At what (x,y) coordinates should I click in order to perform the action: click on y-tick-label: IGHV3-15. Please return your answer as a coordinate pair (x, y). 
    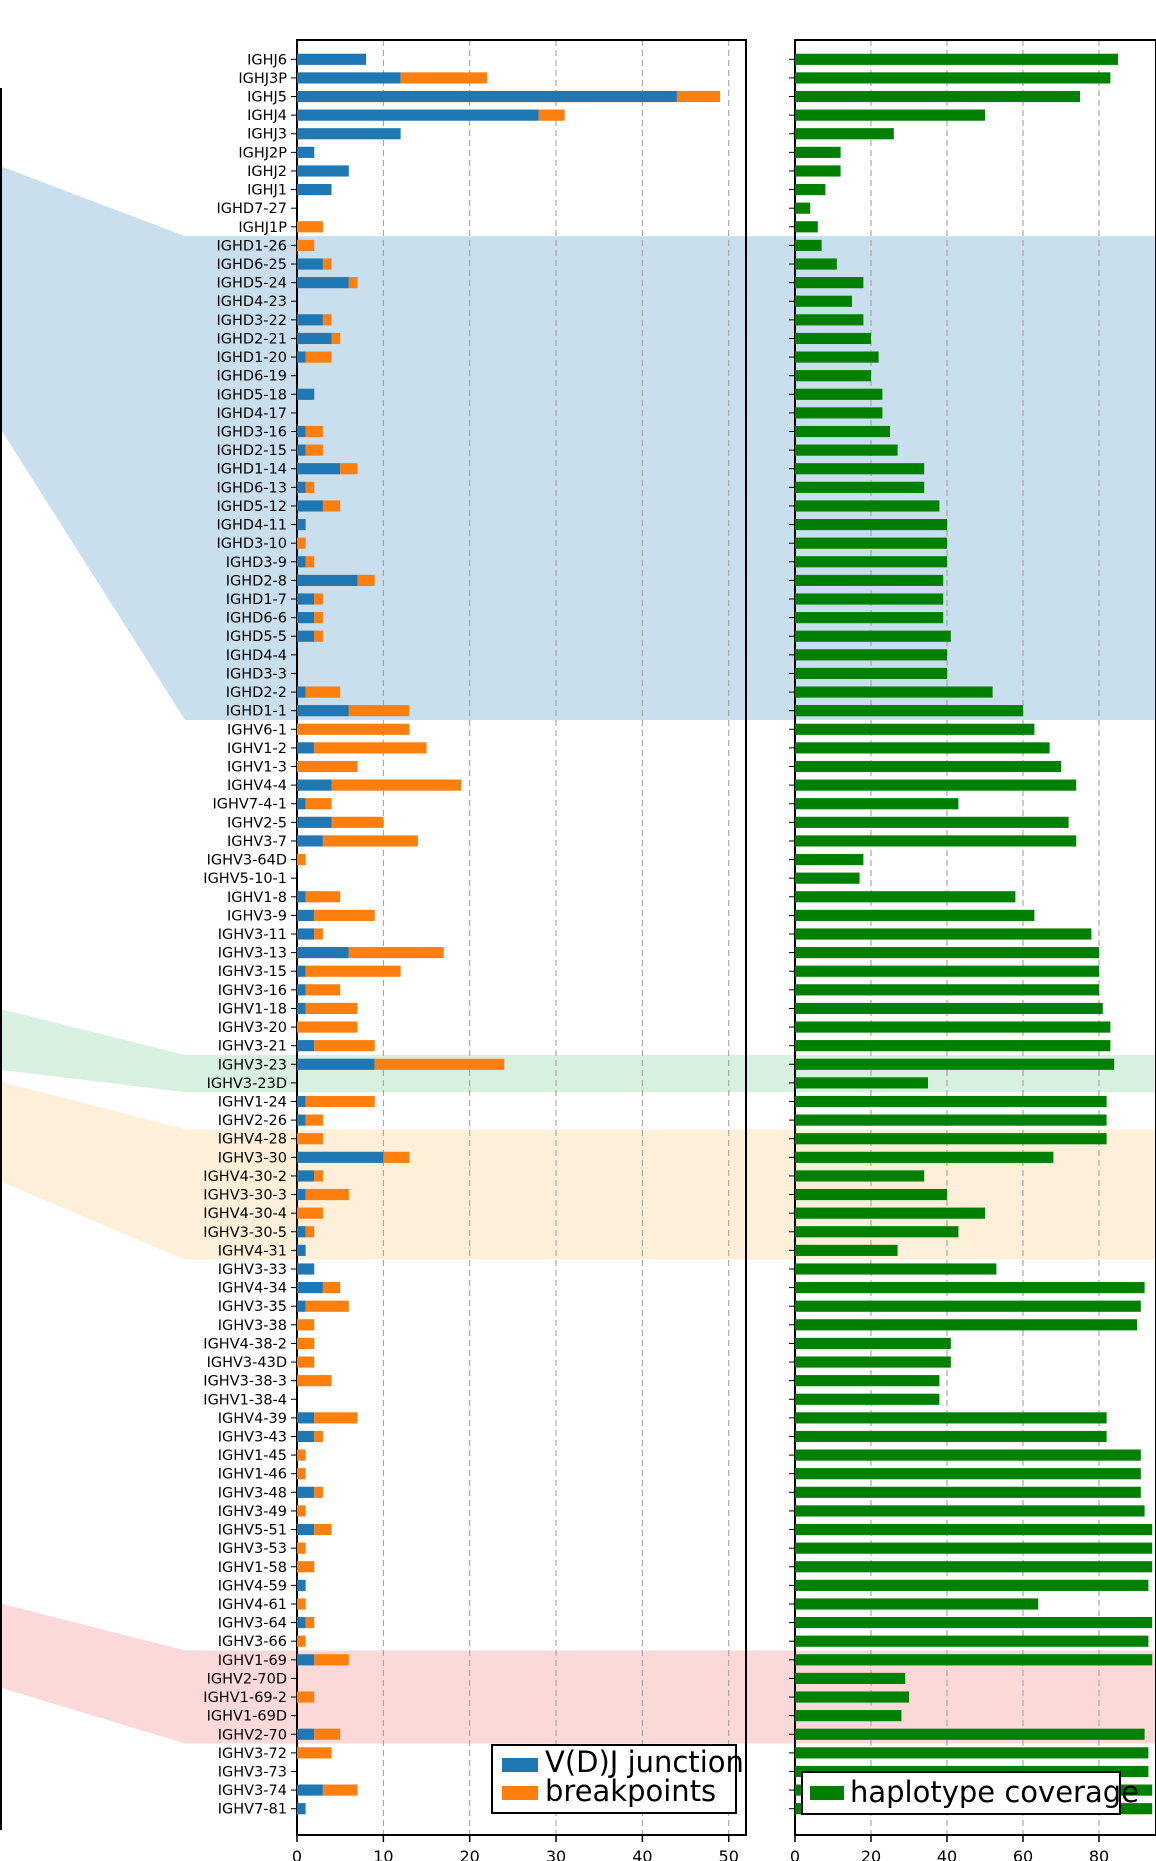
    Looking at the image, I should click on (252, 972).